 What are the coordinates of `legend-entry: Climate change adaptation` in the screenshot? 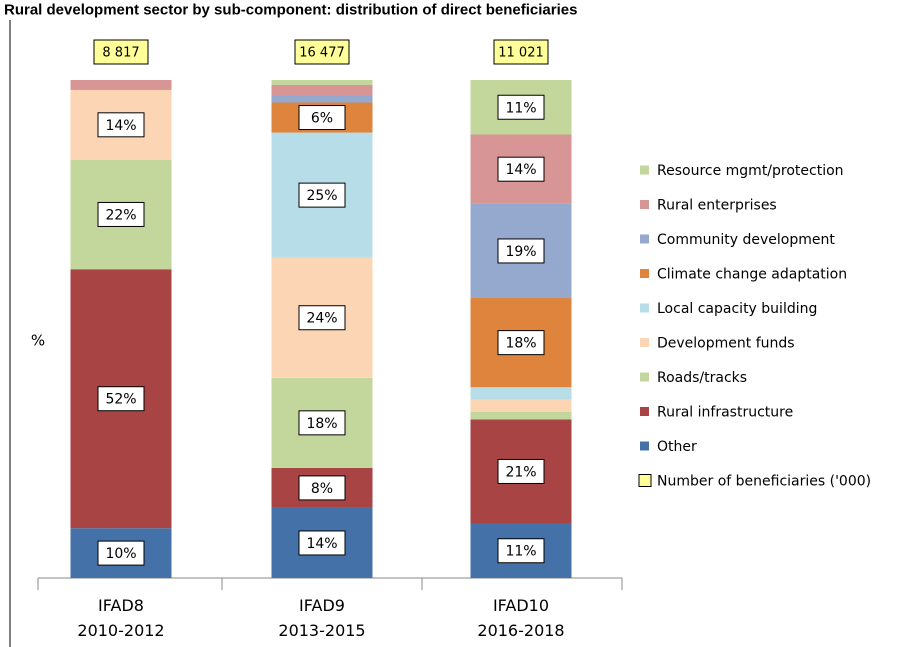 It's located at (752, 275).